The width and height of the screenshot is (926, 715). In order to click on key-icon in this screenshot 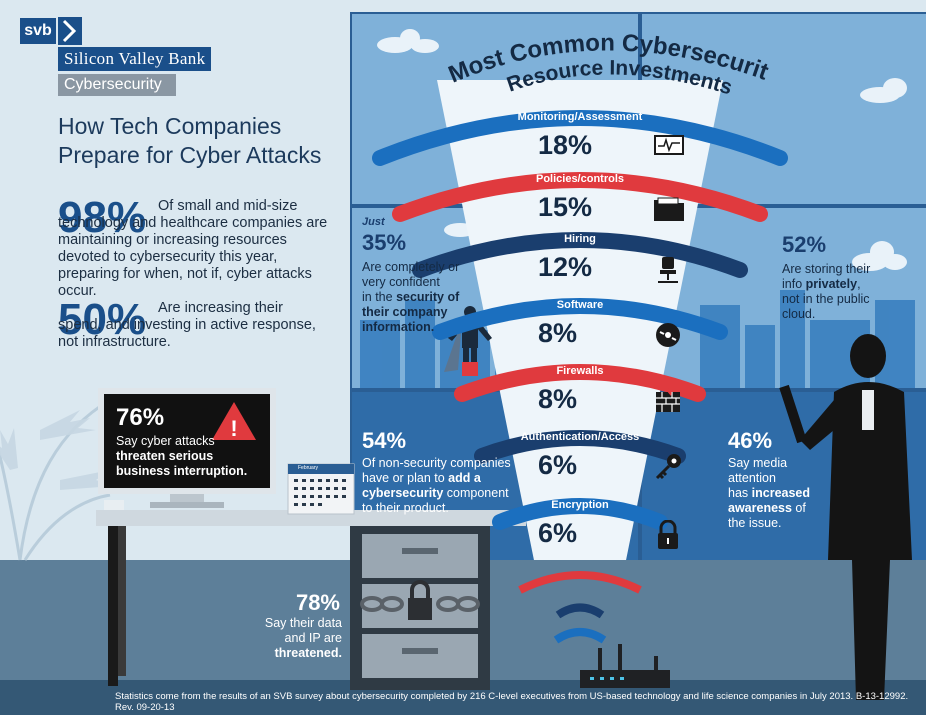, I will do `click(668, 469)`.